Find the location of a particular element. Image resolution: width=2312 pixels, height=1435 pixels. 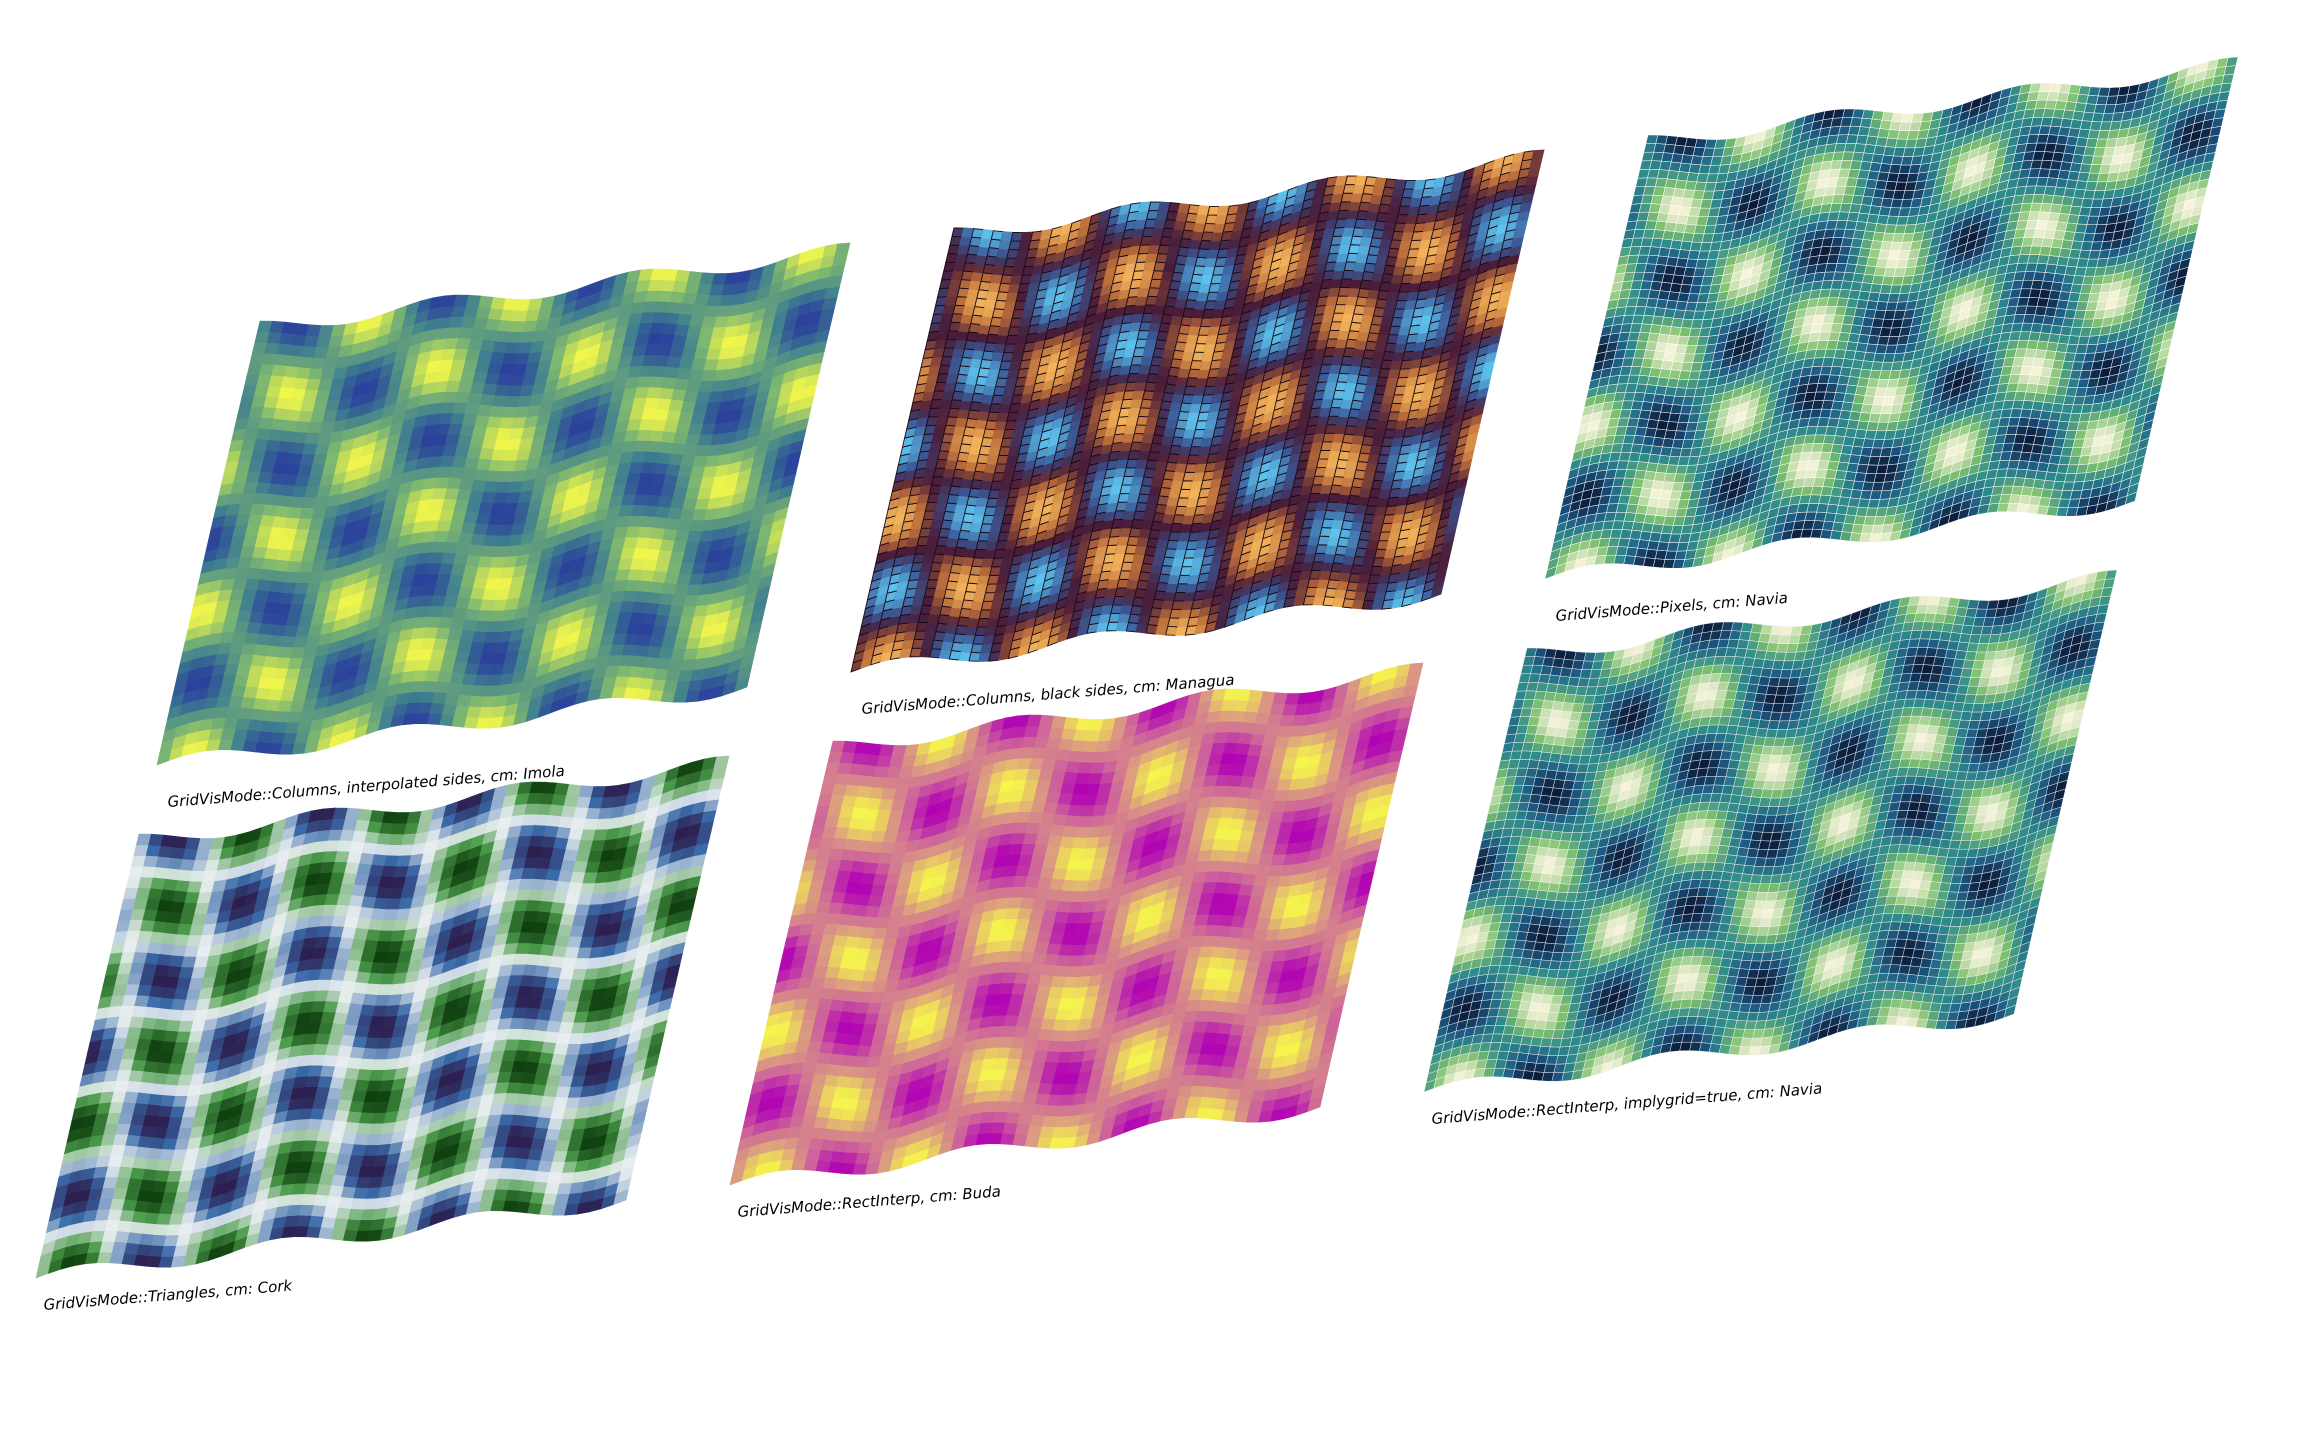

panel-pixels: GridVisMode::Pixels, cm: Navia is located at coordinates (1891, 340).